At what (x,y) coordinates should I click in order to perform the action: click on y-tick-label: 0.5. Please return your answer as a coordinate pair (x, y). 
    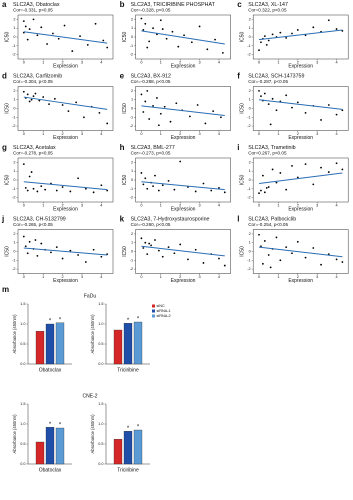
    Looking at the image, I should click on (22, 344).